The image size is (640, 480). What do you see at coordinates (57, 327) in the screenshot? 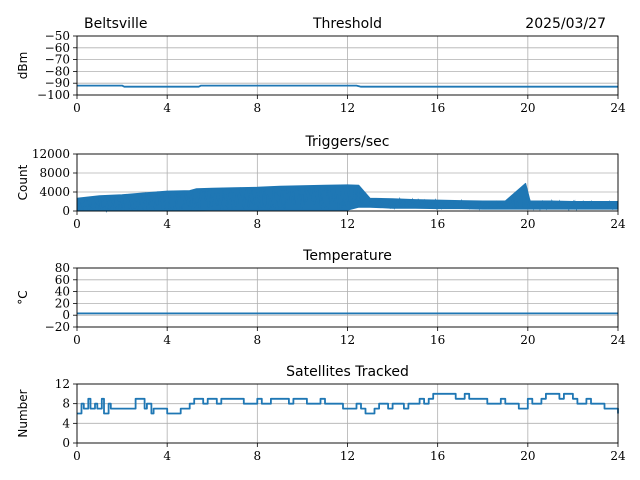
I see `temperature-ytick-label: −20` at bounding box center [57, 327].